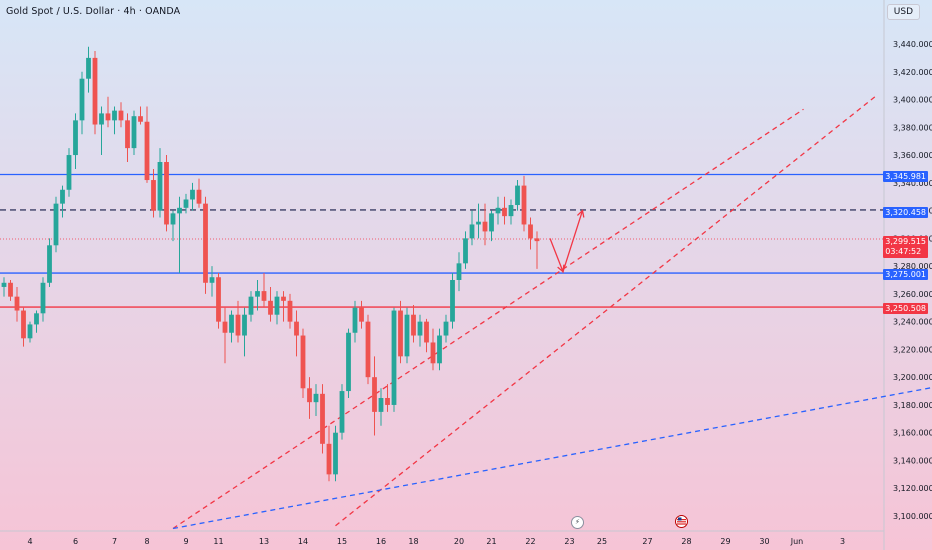  Describe the element at coordinates (797, 541) in the screenshot. I see `x-tick-label: Jun` at that location.